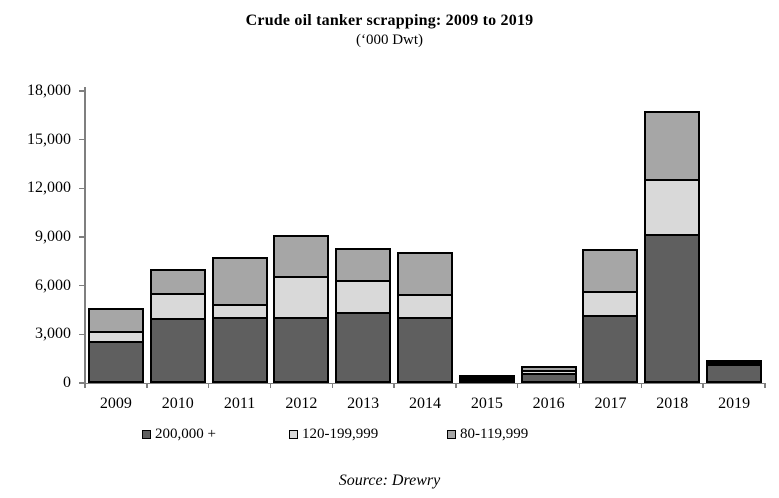 The image size is (779, 498). Describe the element at coordinates (389, 40) in the screenshot. I see `chart-subtitle: (‘000 Dwt)` at that location.